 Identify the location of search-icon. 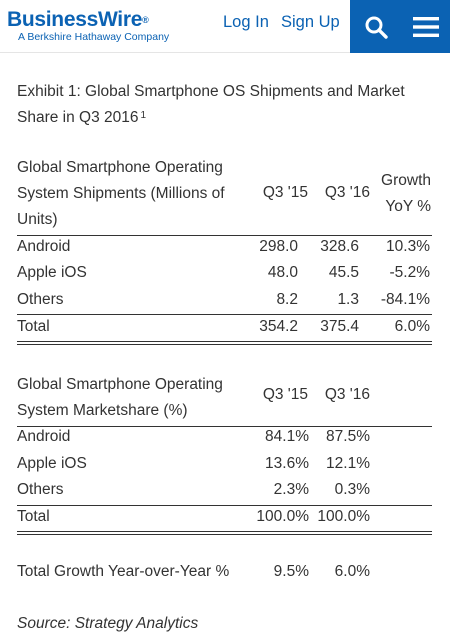
(376, 27).